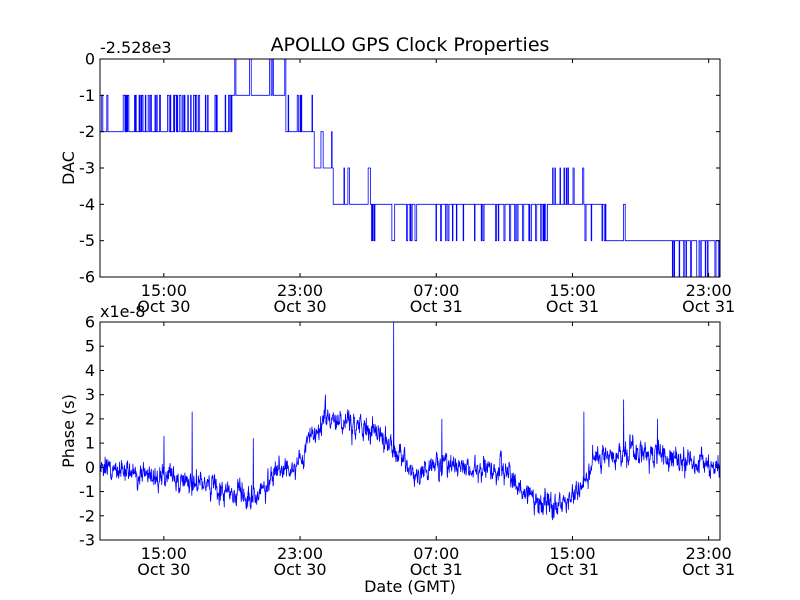  I want to click on phase-offset-label: x1e-8, so click(122, 311).